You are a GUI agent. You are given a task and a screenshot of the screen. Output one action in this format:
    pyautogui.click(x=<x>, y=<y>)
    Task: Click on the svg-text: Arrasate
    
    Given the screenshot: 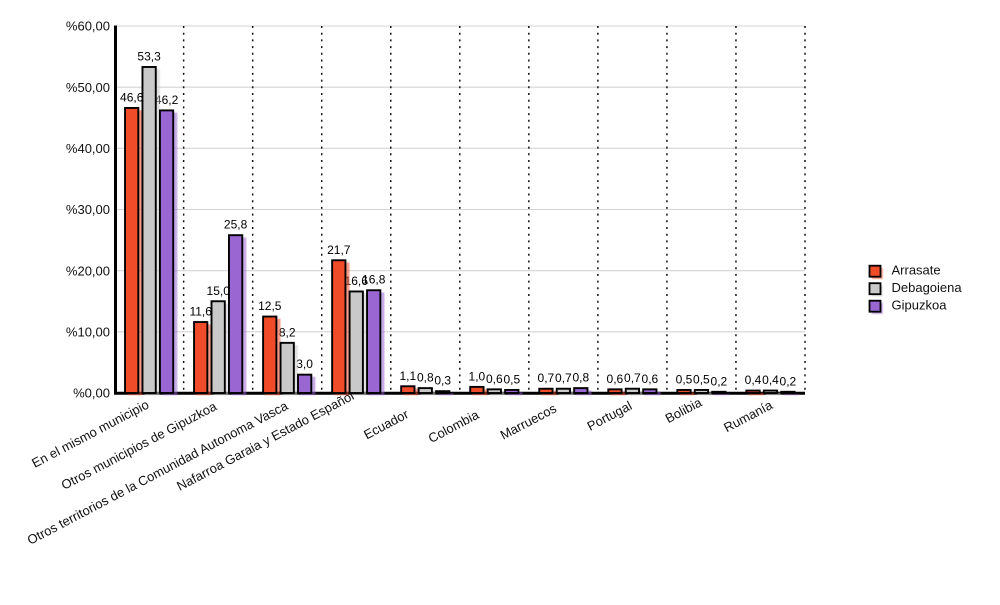 What is the action you would take?
    pyautogui.click(x=916, y=269)
    